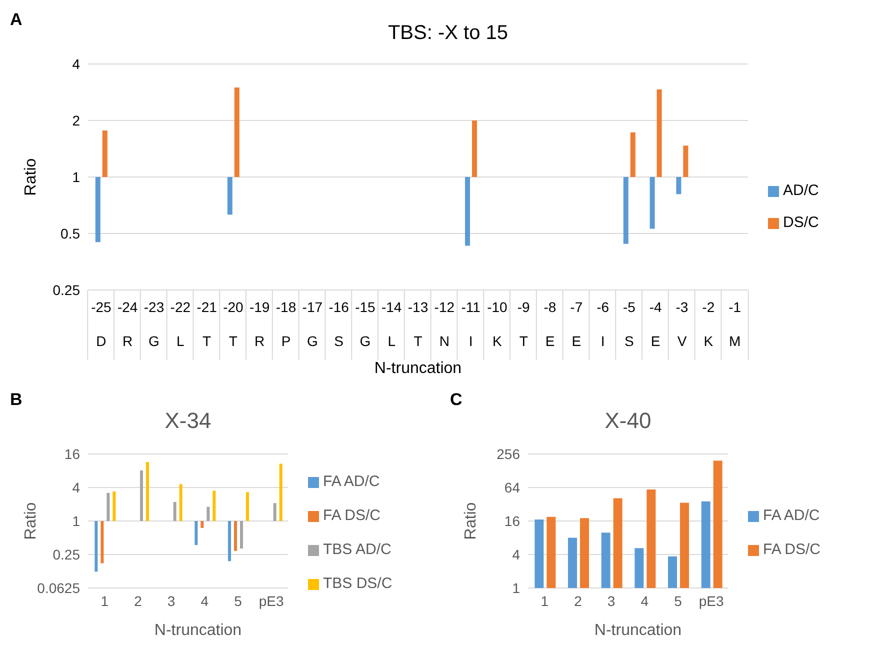  What do you see at coordinates (76, 520) in the screenshot?
I see `y-tick-label: 1` at bounding box center [76, 520].